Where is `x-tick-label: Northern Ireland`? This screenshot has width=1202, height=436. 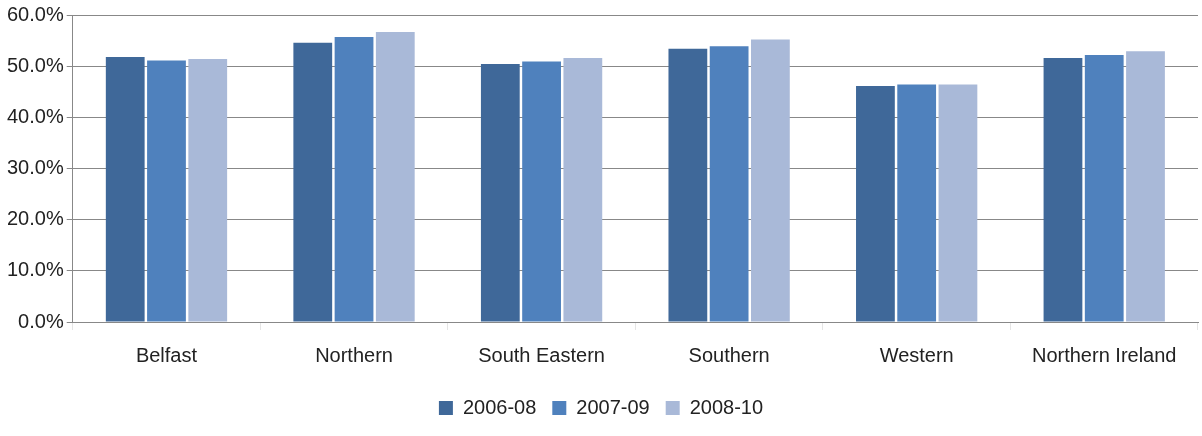
x-tick-label: Northern Ireland is located at coordinates (1104, 354).